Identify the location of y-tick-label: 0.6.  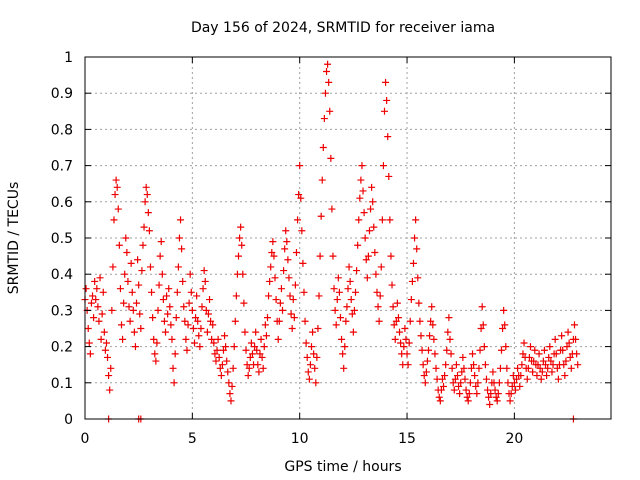
(62, 203).